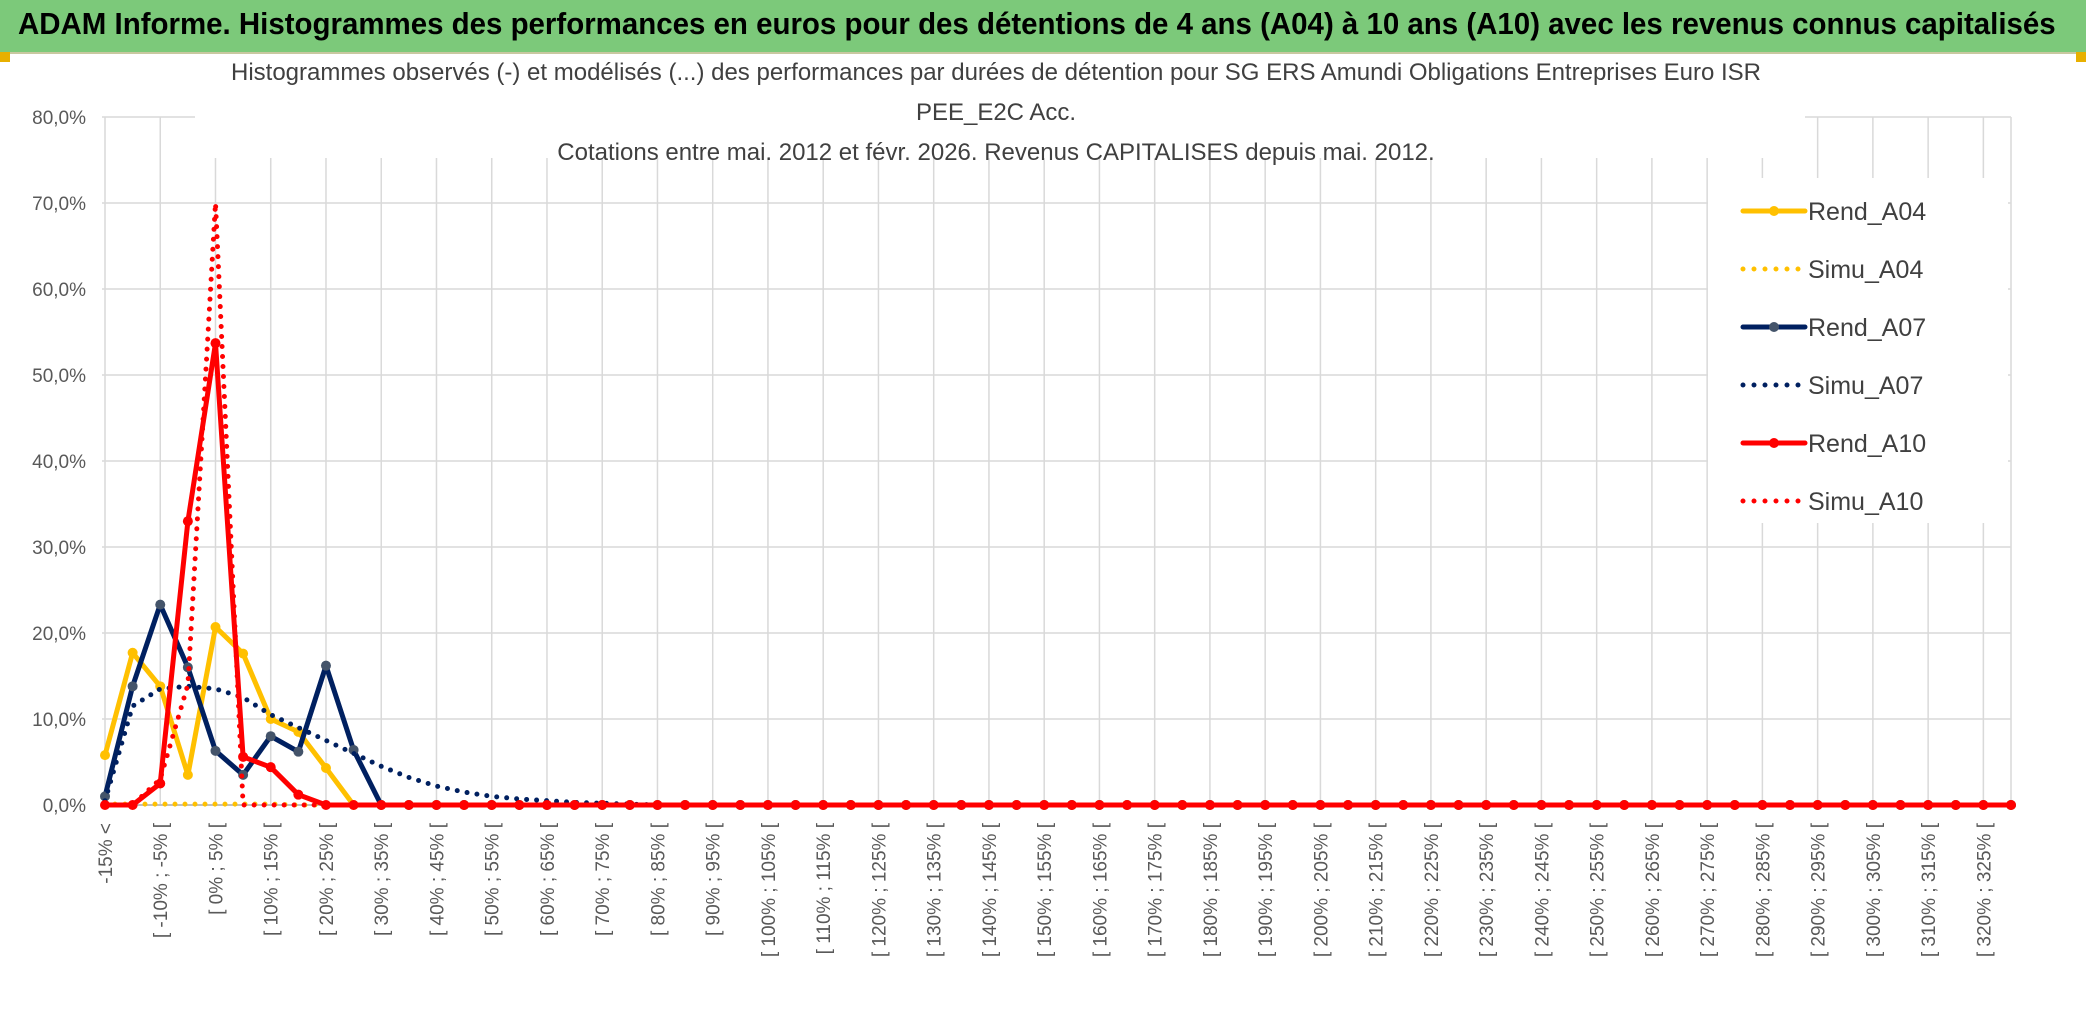 The width and height of the screenshot is (2086, 1031). Describe the element at coordinates (879, 889) in the screenshot. I see `x-tick-label: [ 120% ; 125% [` at that location.